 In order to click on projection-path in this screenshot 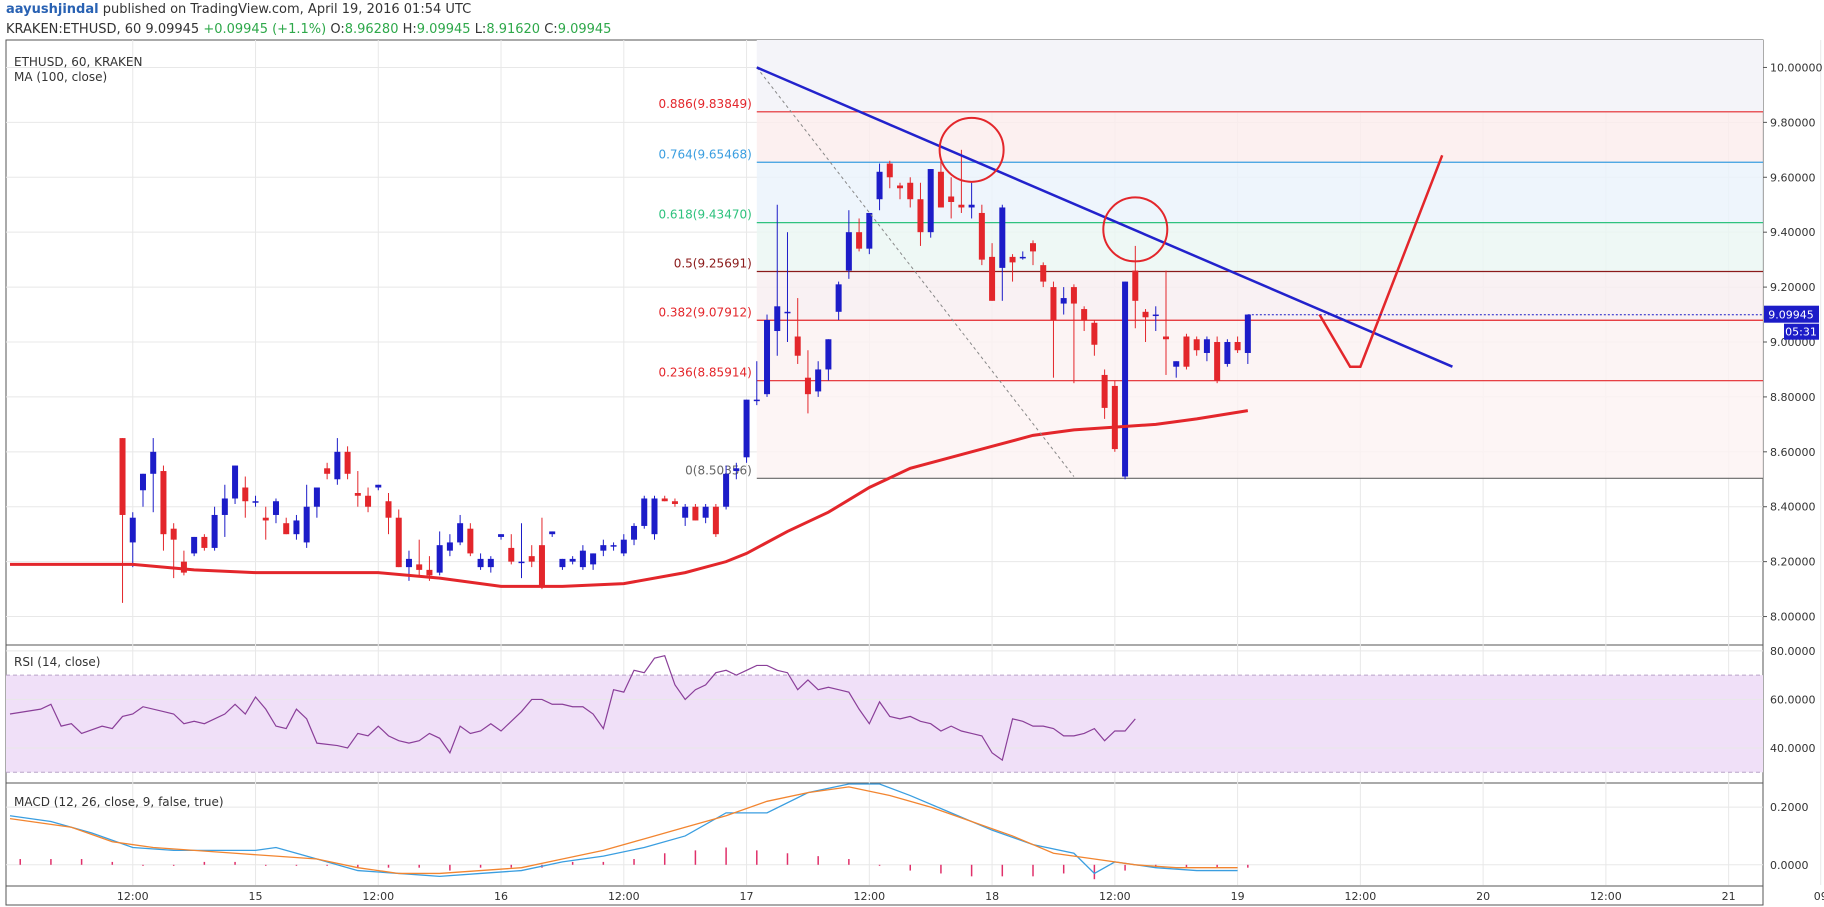, I will do `click(1381, 261)`.